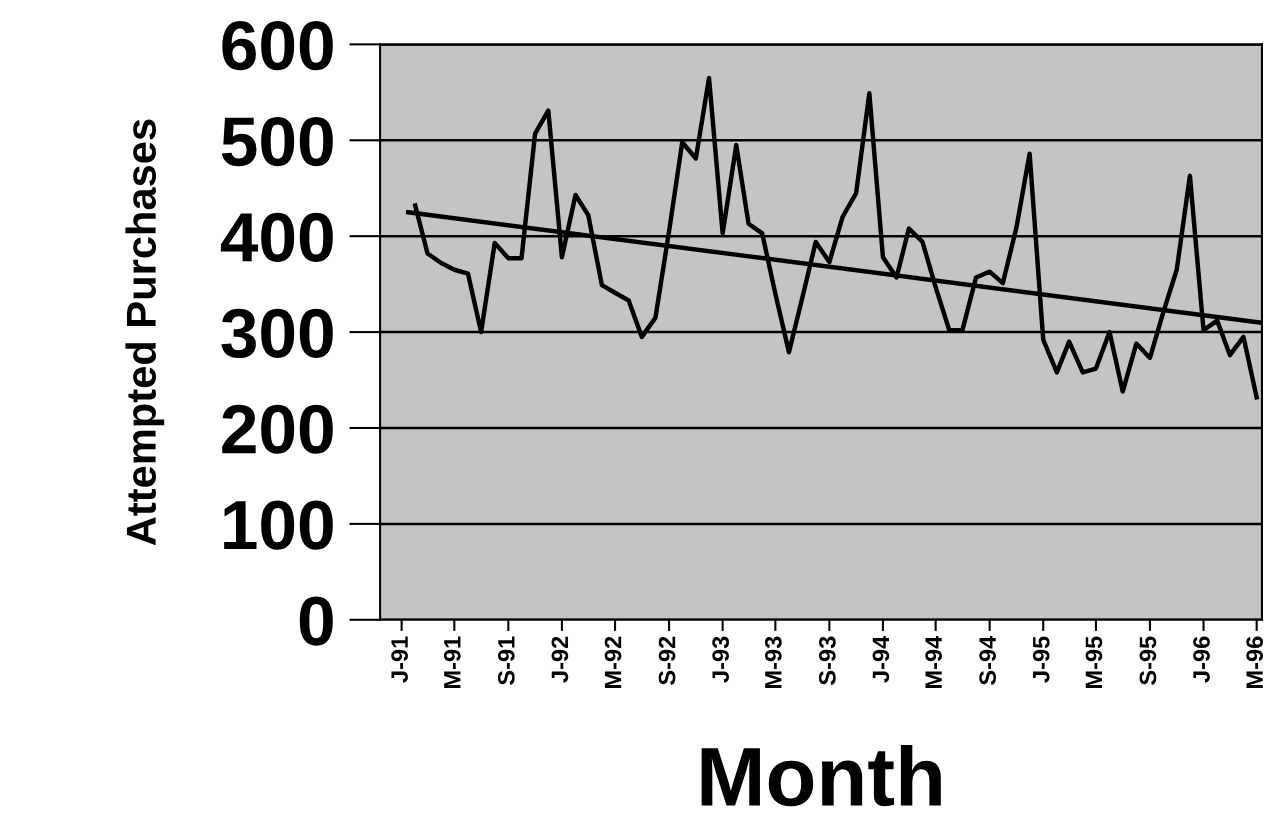 The height and width of the screenshot is (822, 1267). Describe the element at coordinates (277, 429) in the screenshot. I see `y-tick-label: 200` at that location.